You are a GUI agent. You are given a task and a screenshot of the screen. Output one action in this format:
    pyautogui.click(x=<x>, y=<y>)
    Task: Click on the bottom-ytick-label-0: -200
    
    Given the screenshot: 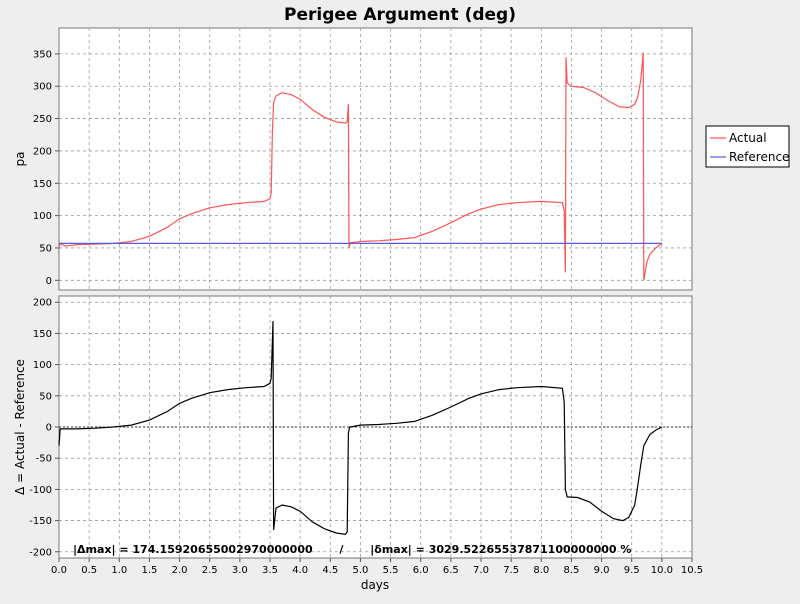 What is the action you would take?
    pyautogui.click(x=40, y=552)
    